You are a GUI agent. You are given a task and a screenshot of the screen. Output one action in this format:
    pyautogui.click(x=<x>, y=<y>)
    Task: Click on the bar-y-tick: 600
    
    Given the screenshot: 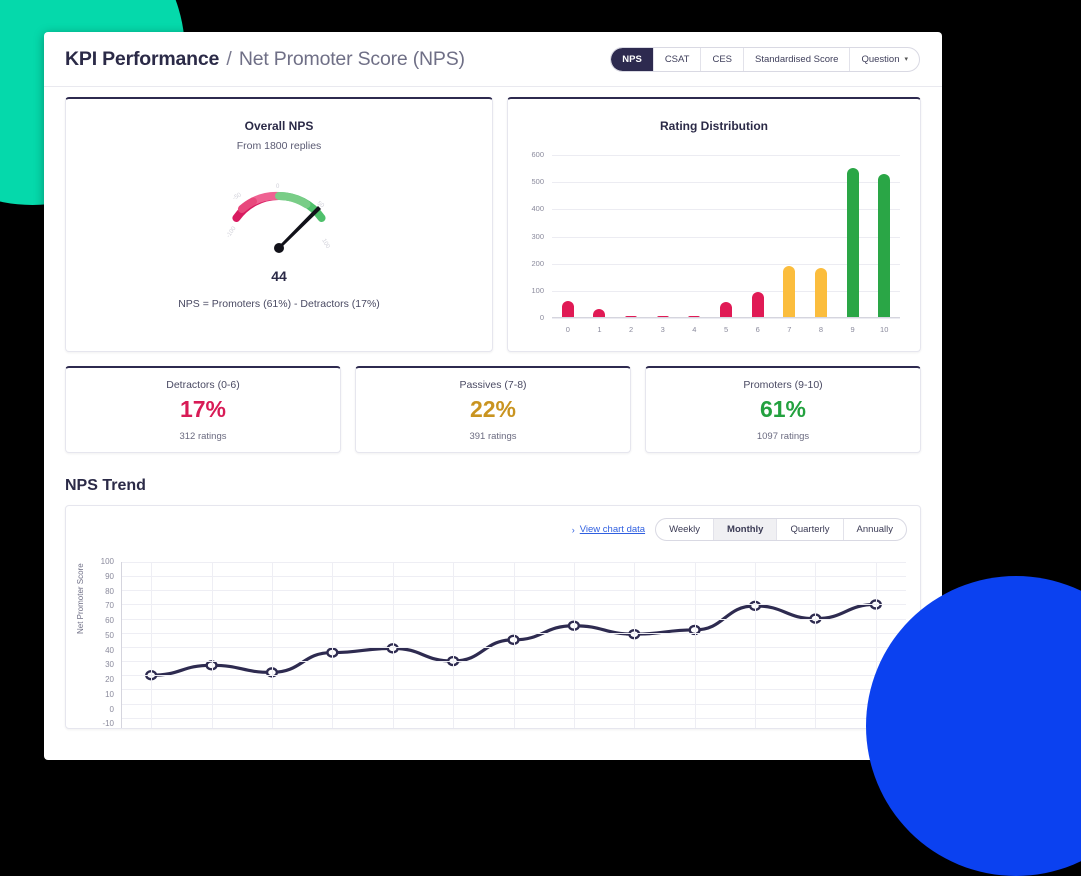 What is the action you would take?
    pyautogui.click(x=537, y=154)
    